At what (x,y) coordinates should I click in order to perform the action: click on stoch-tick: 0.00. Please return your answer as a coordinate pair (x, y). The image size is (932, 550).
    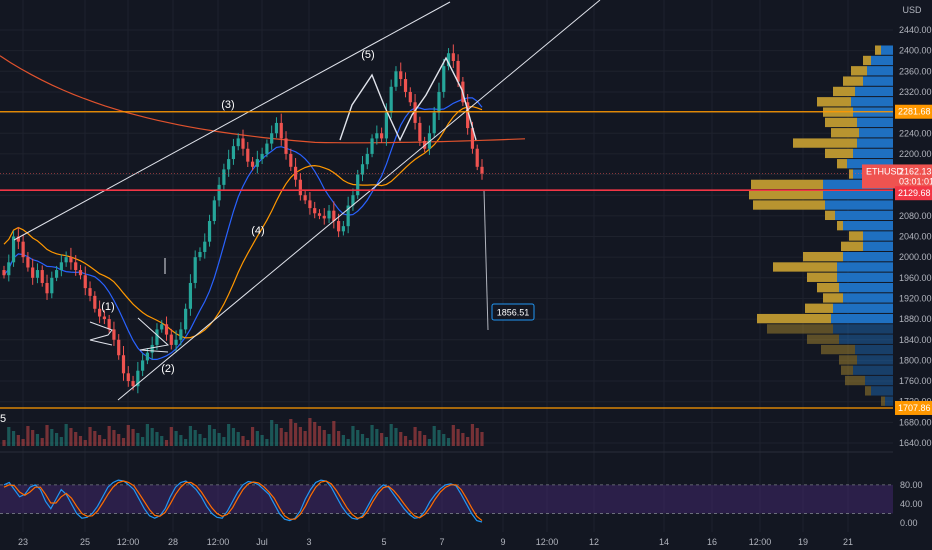
    Looking at the image, I should click on (909, 523).